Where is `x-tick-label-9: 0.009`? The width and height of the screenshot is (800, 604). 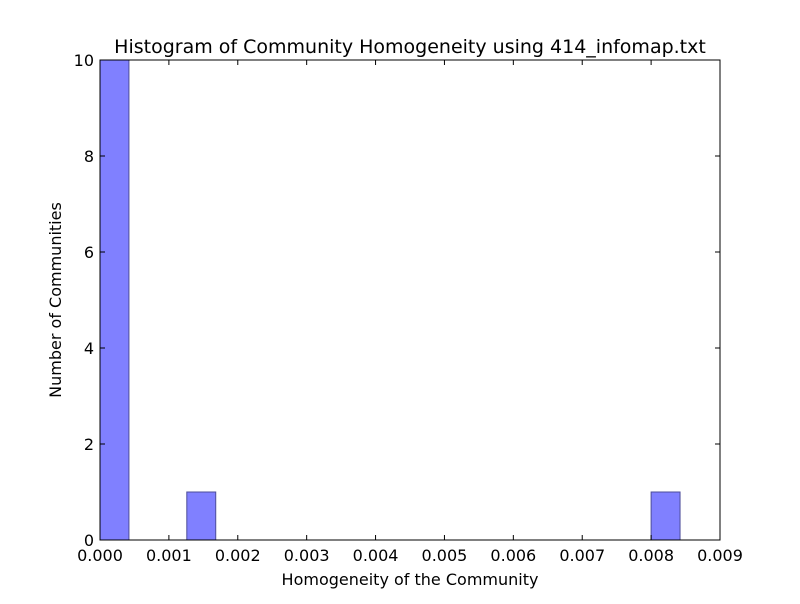
x-tick-label-9: 0.009 is located at coordinates (720, 555).